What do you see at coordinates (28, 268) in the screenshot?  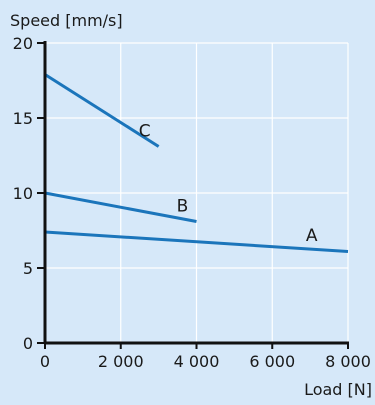 I see `y-tick-label: 5` at bounding box center [28, 268].